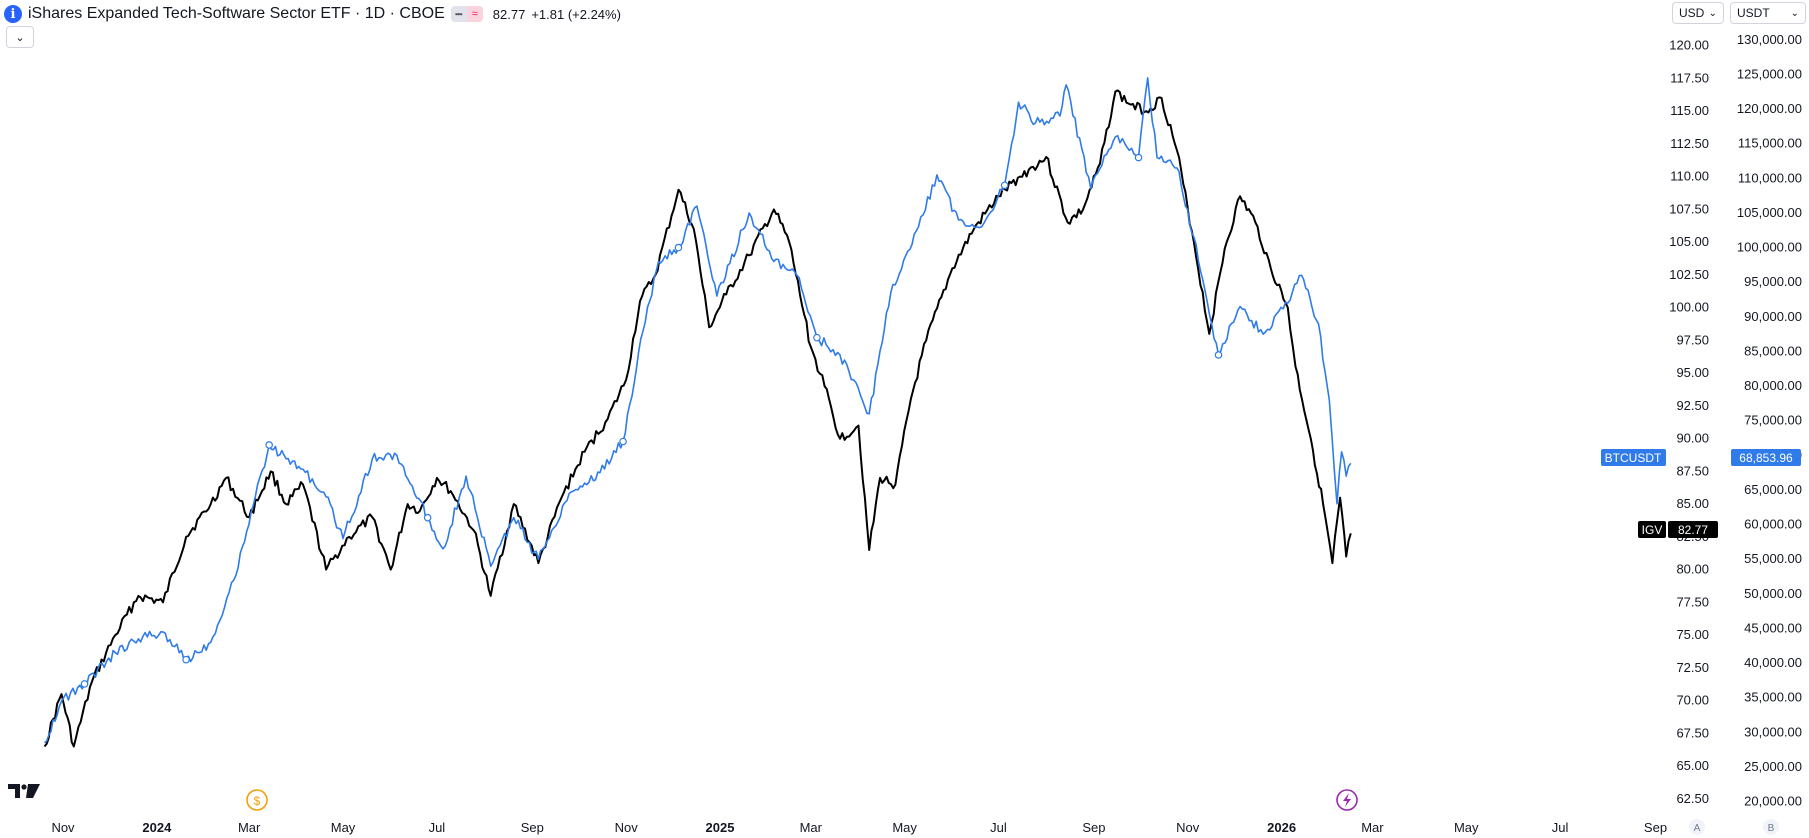 The width and height of the screenshot is (1809, 838). What do you see at coordinates (1769, 247) in the screenshot?
I see `right-axis-tick-label: 100,000.00` at bounding box center [1769, 247].